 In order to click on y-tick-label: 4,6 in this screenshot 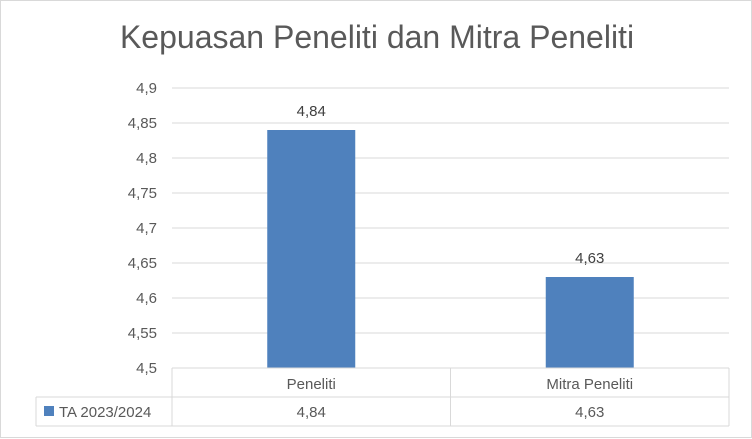, I will do `click(146, 298)`.